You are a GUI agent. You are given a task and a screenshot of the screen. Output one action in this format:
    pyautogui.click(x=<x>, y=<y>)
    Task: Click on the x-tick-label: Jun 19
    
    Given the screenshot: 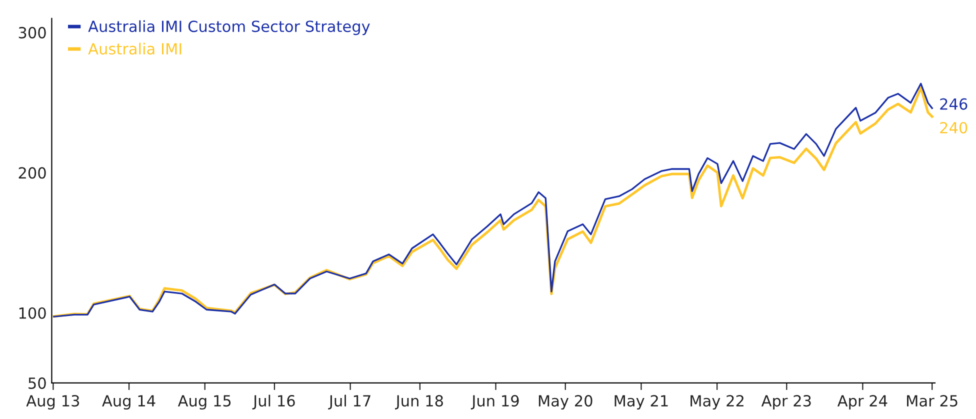 What is the action you would take?
    pyautogui.click(x=494, y=402)
    